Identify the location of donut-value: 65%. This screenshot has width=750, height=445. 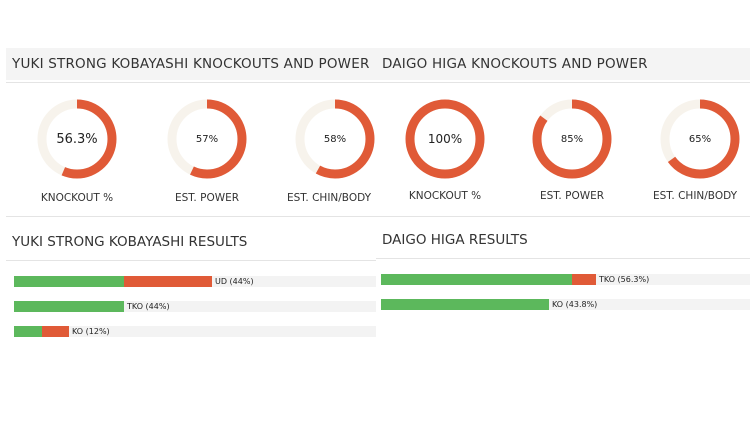
(700, 139).